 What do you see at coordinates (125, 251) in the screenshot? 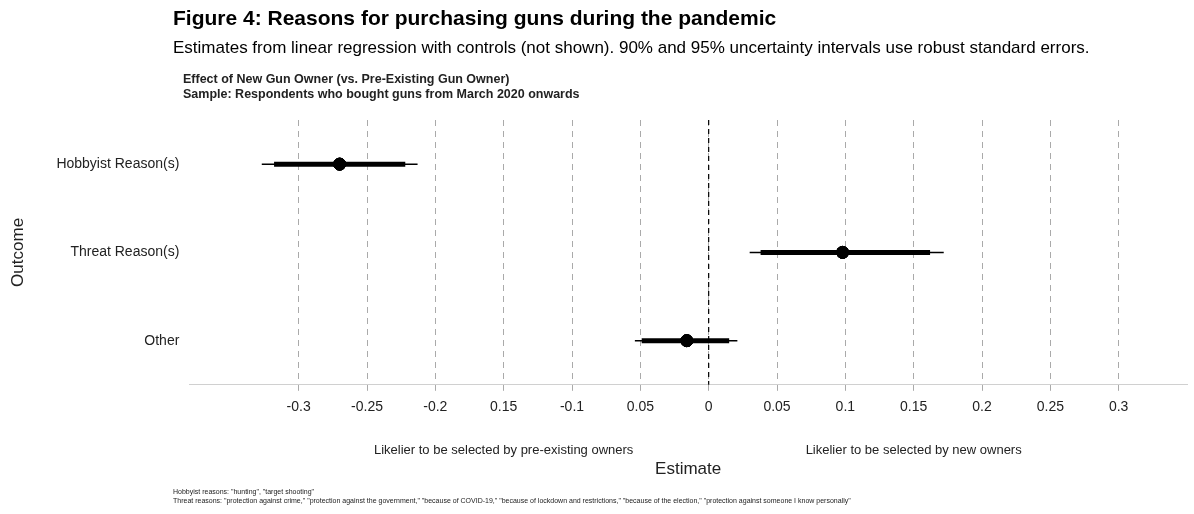
I see `y-tick-label: Threat Reason(s)` at bounding box center [125, 251].